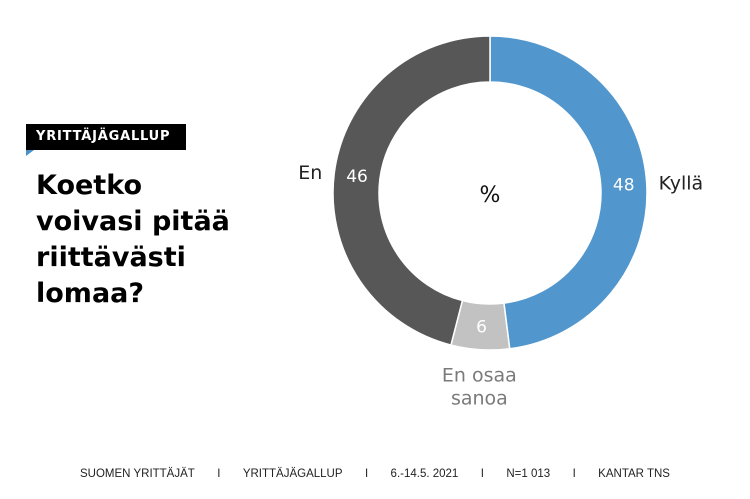  Describe the element at coordinates (624, 186) in the screenshot. I see `slice-value-label: 48` at that location.